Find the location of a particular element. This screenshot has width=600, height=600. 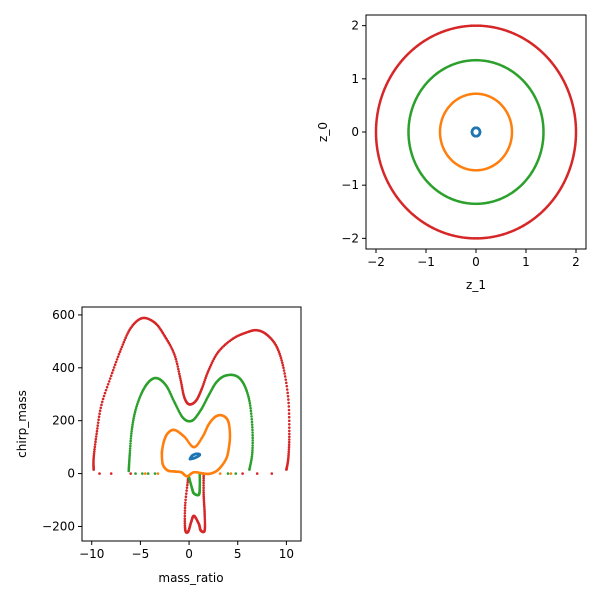

y-tick-label: −1 is located at coordinates (350, 185).